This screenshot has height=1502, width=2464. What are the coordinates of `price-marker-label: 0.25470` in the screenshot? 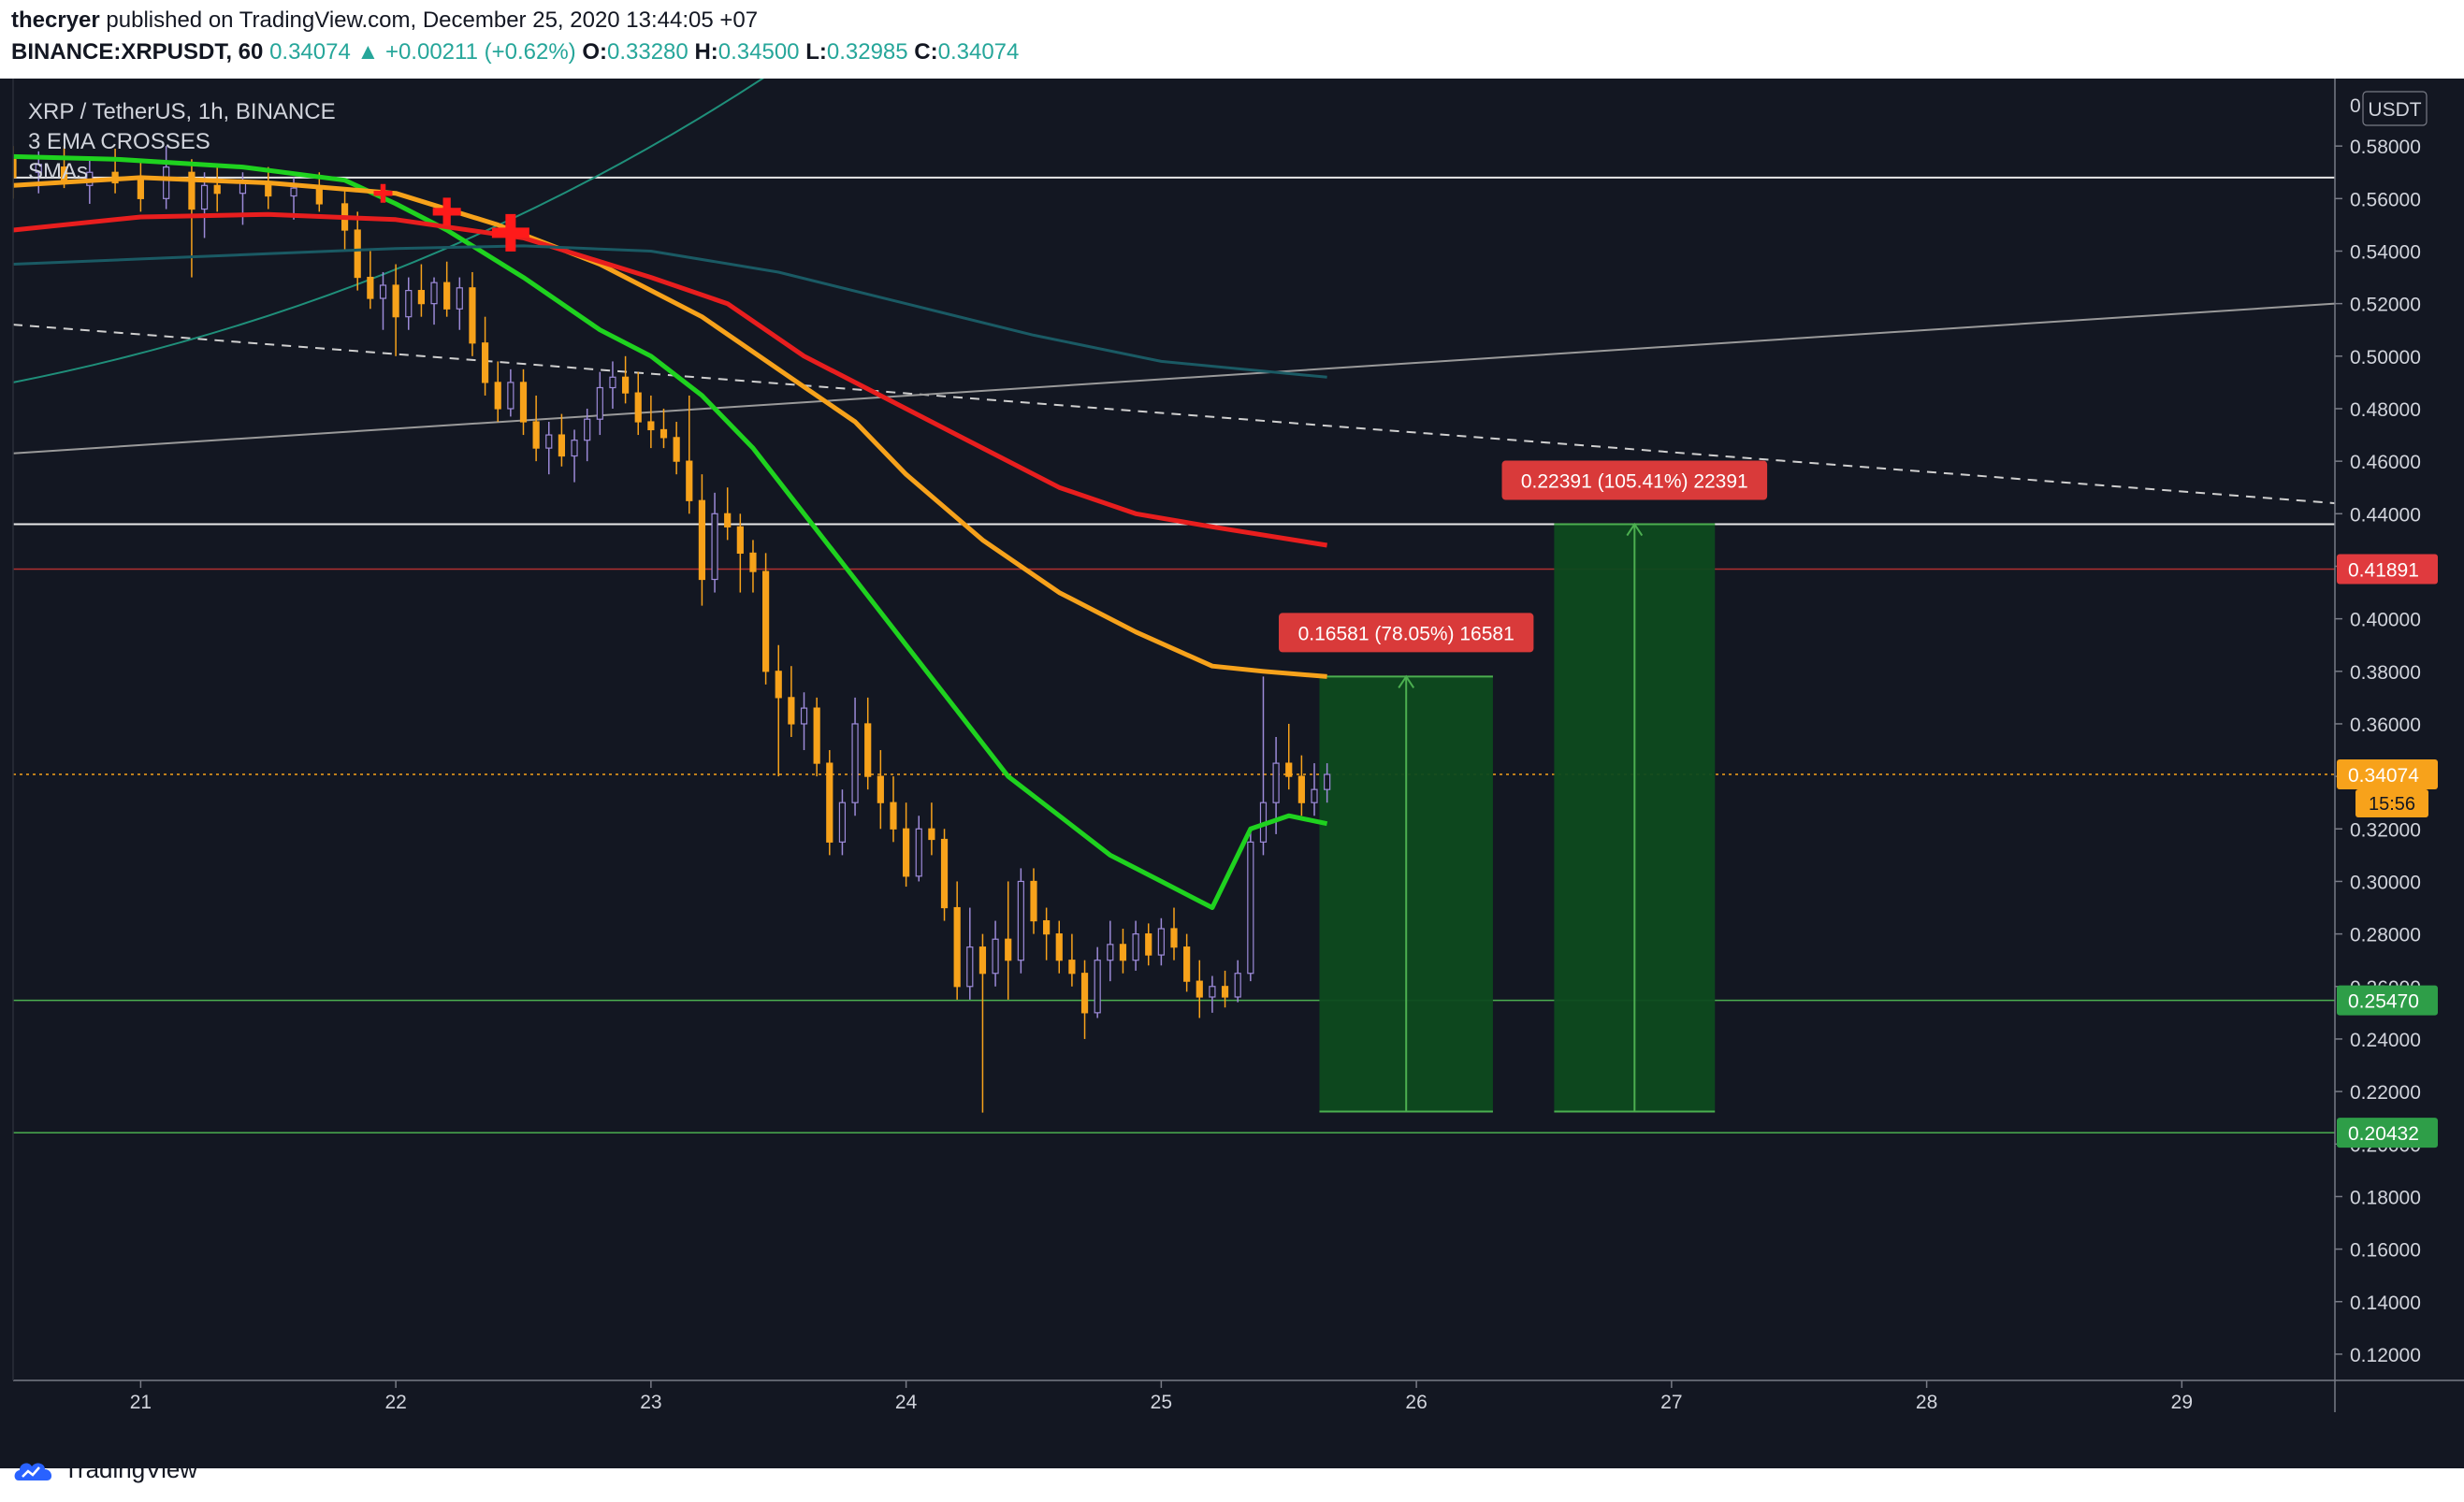 It's located at (2384, 1002).